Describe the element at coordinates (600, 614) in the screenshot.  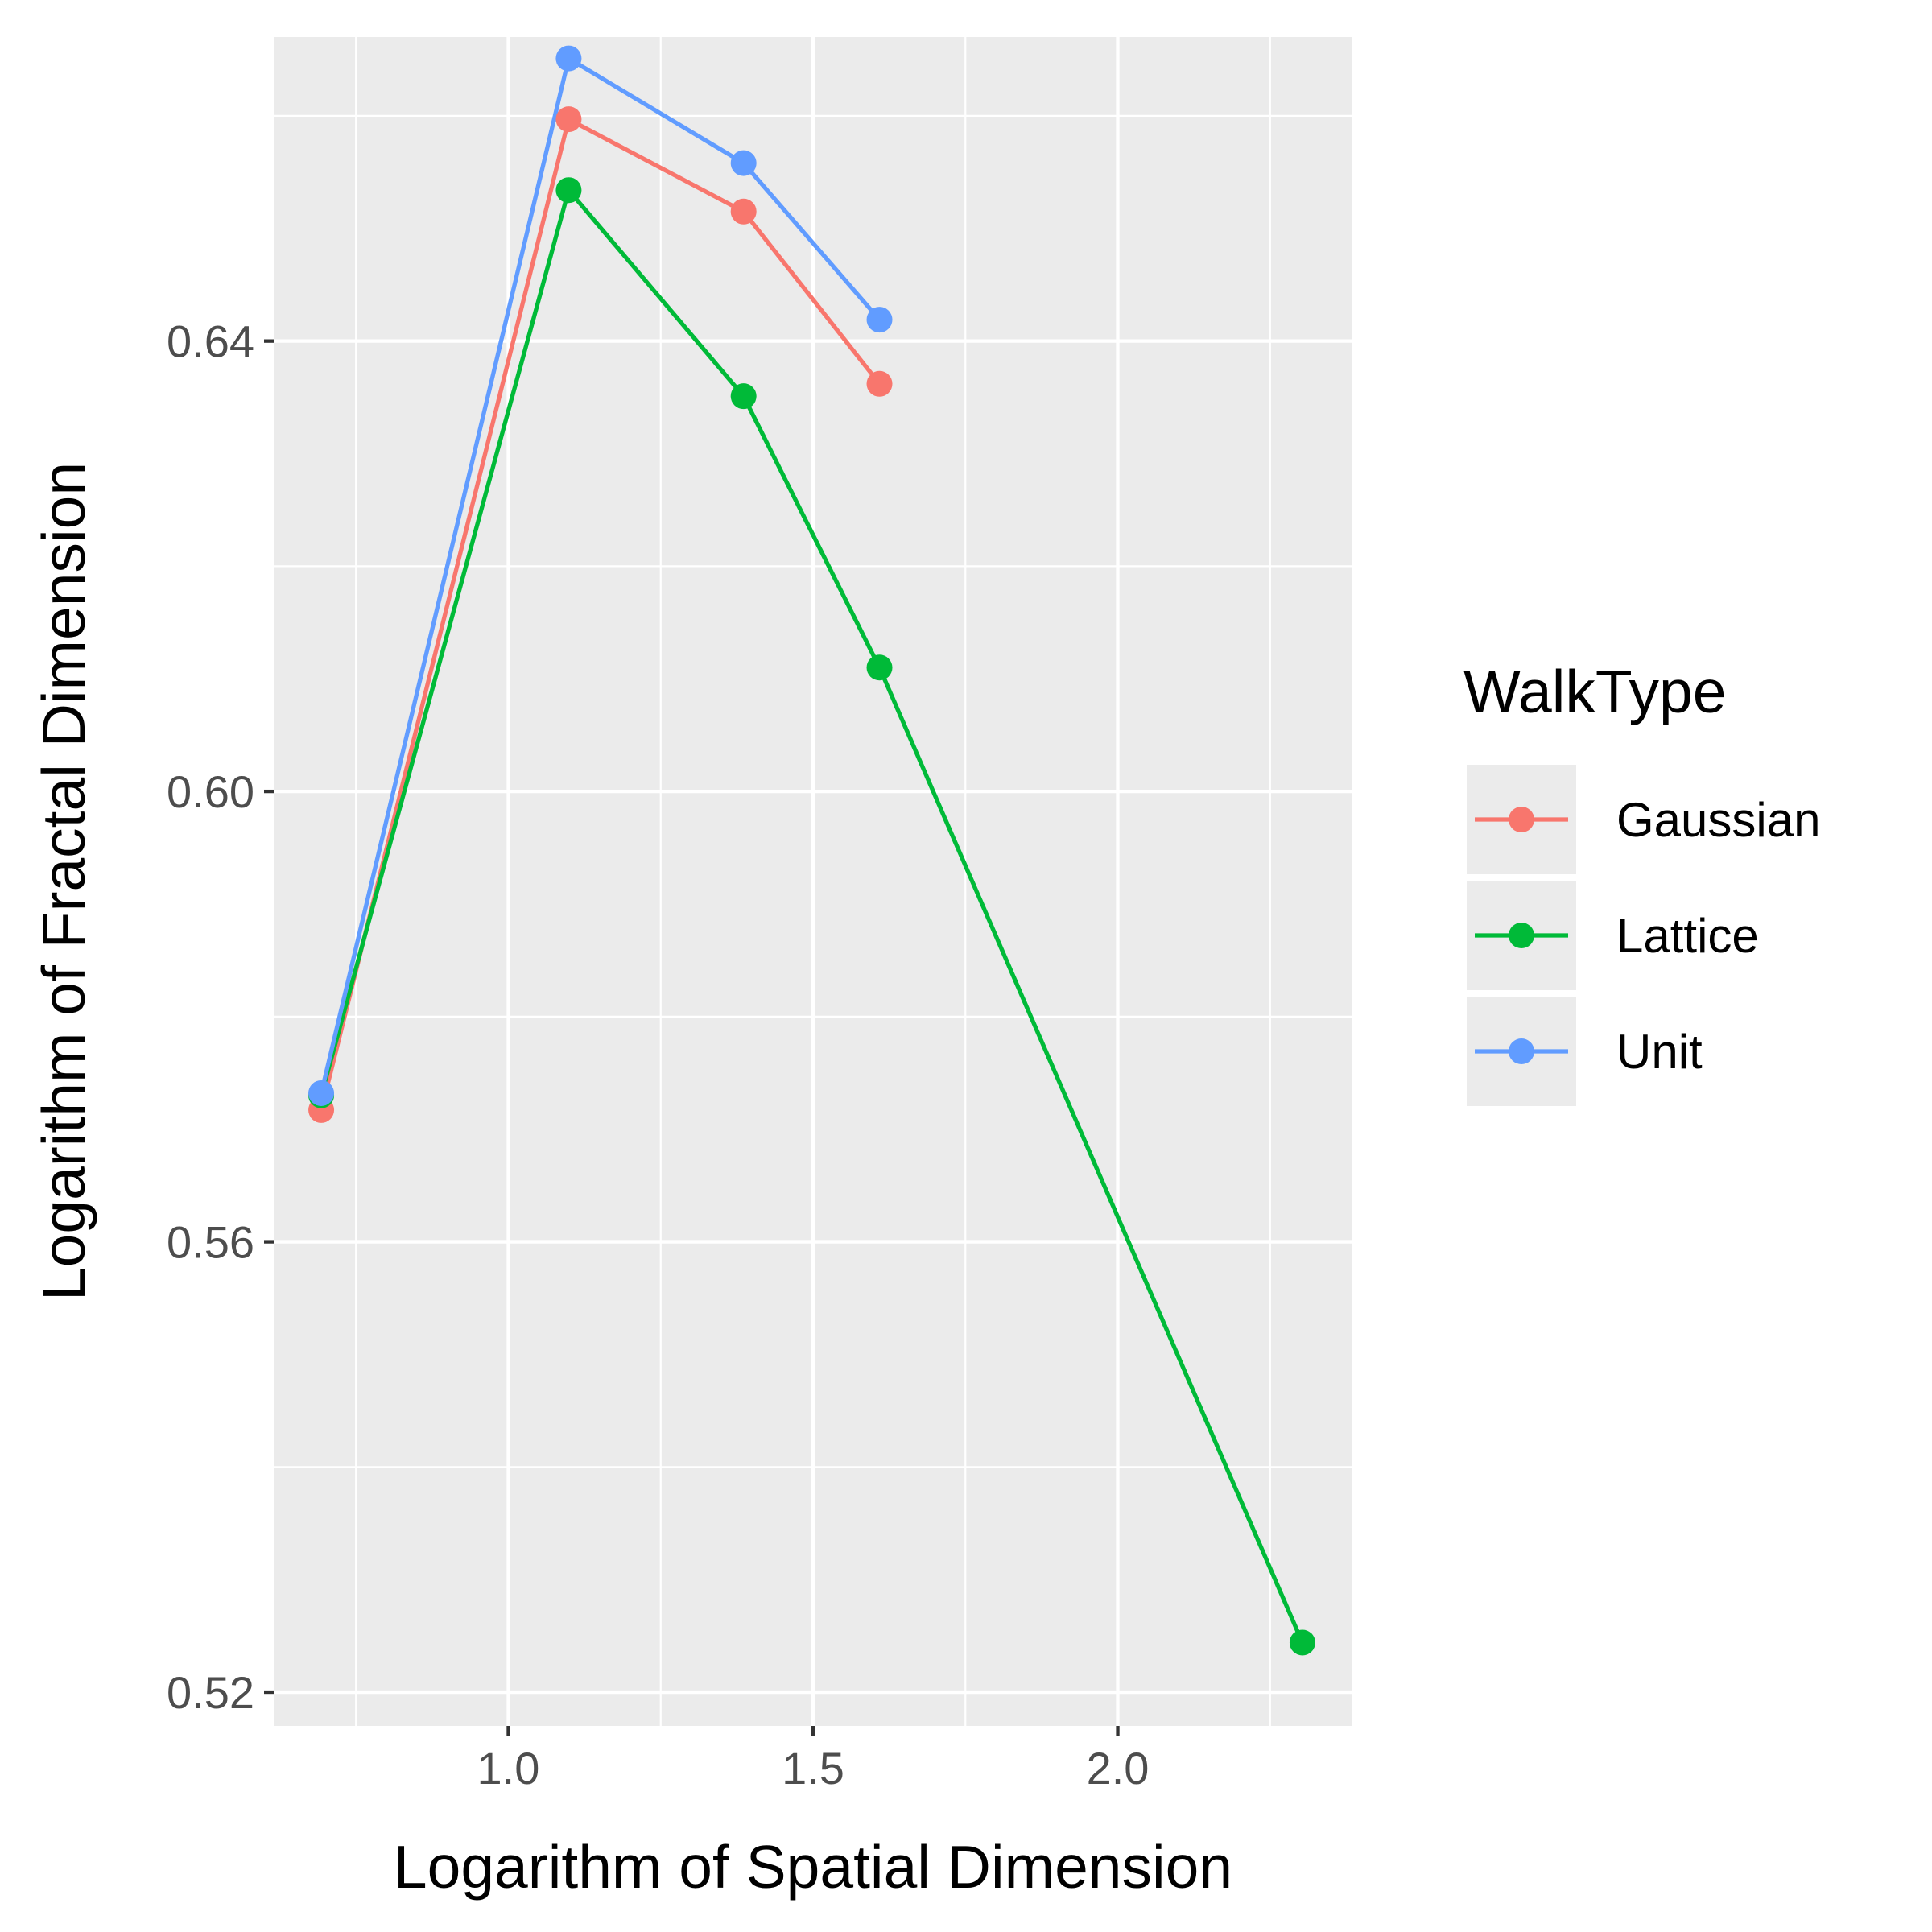
I see `series-line-gaussian` at that location.